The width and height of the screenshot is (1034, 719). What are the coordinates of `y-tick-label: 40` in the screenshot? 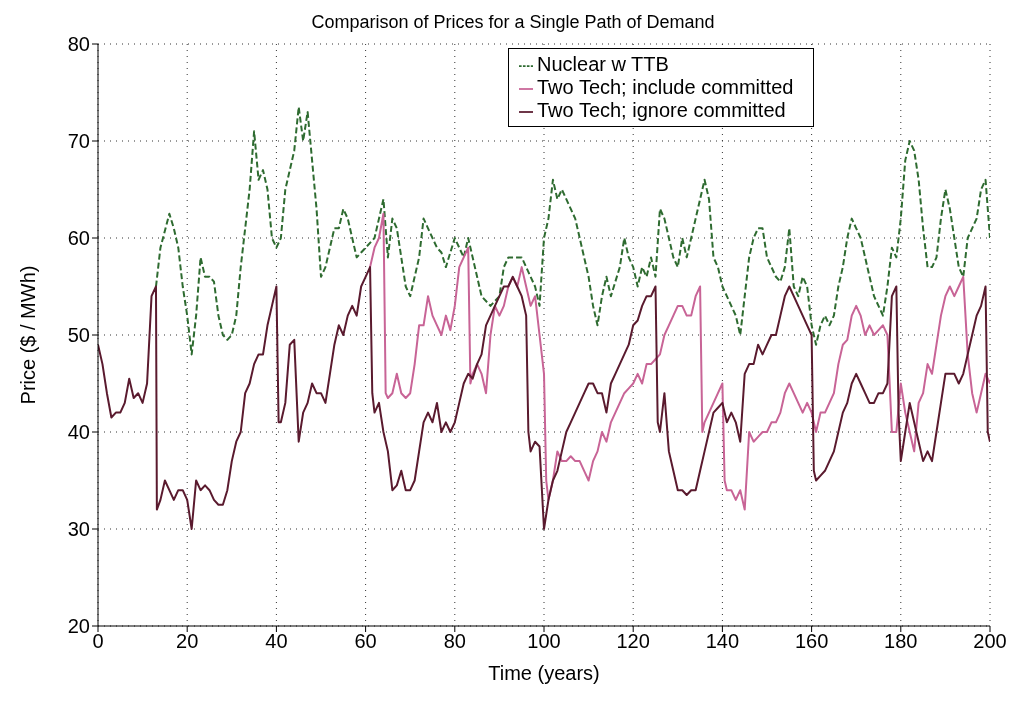 It's located at (78, 432).